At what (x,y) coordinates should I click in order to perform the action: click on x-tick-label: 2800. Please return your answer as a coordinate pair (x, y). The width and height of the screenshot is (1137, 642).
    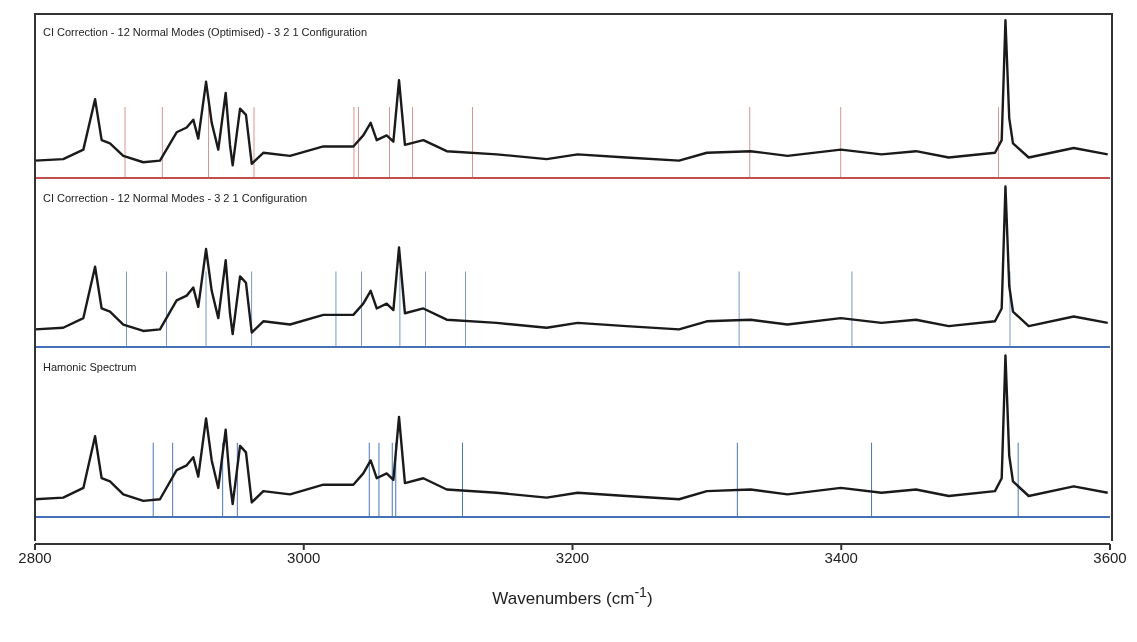
    Looking at the image, I should click on (35, 557).